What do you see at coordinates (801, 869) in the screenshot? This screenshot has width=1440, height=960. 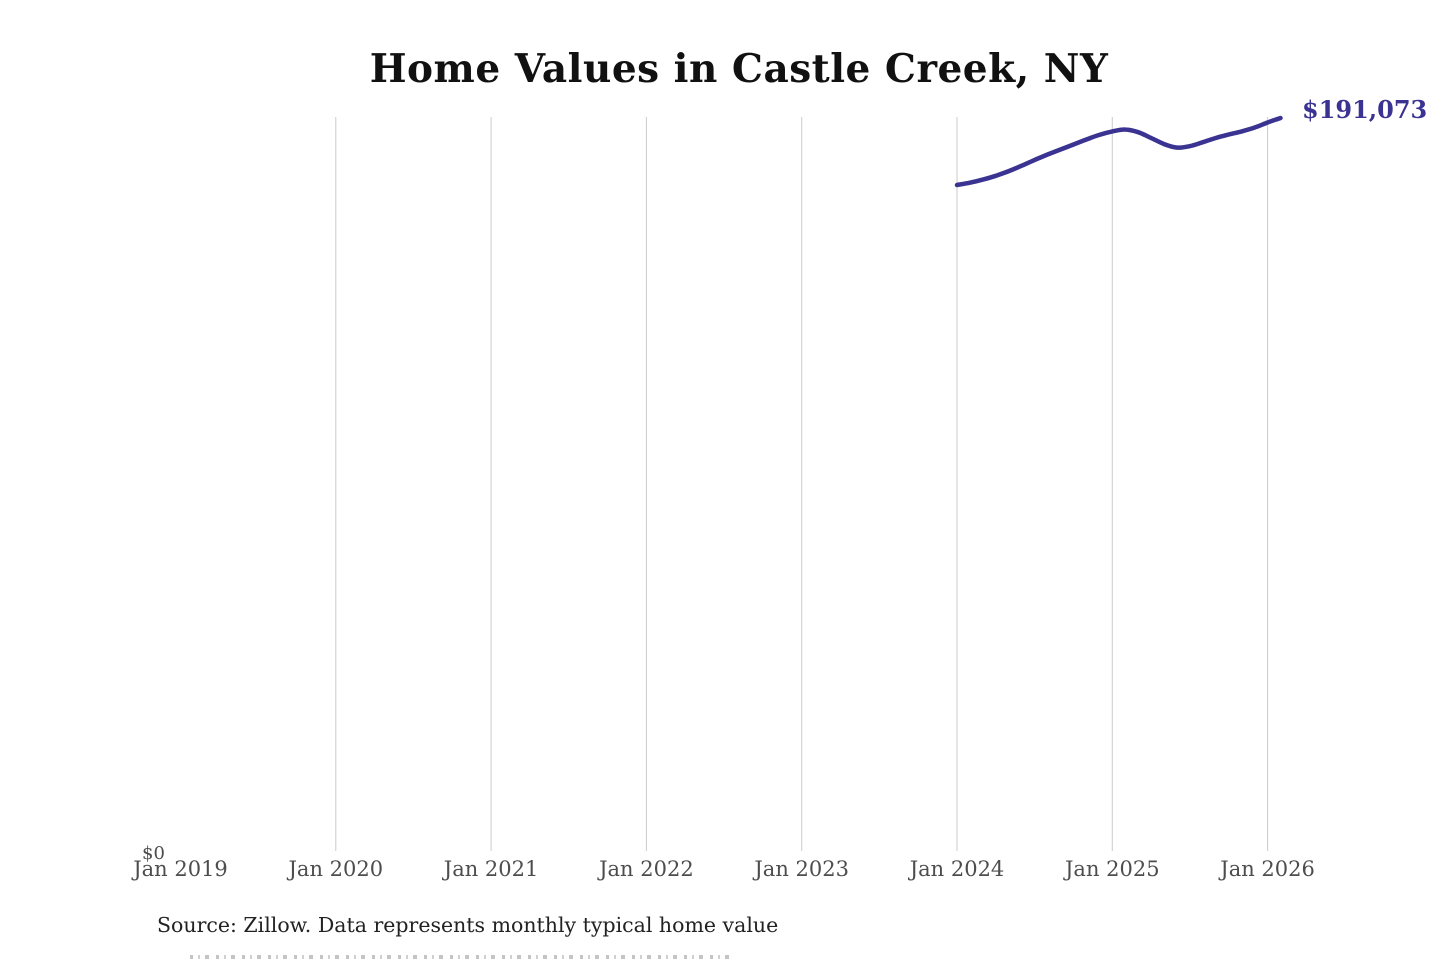 I see `x-axis-tick-label: Jan 2023` at bounding box center [801, 869].